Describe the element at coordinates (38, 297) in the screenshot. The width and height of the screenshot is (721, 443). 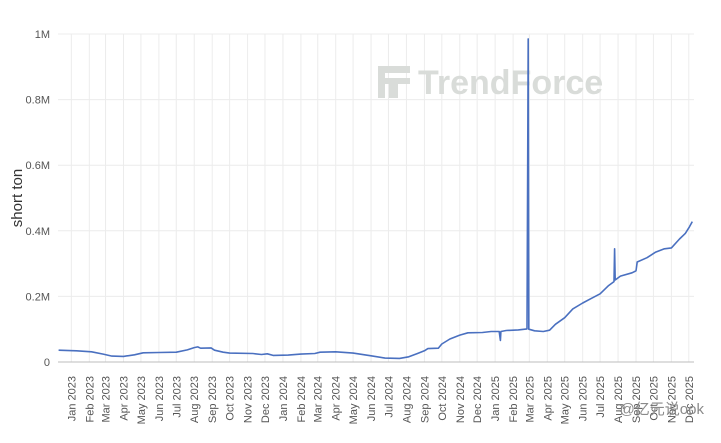
I see `y-tick-label: 0.2M` at that location.